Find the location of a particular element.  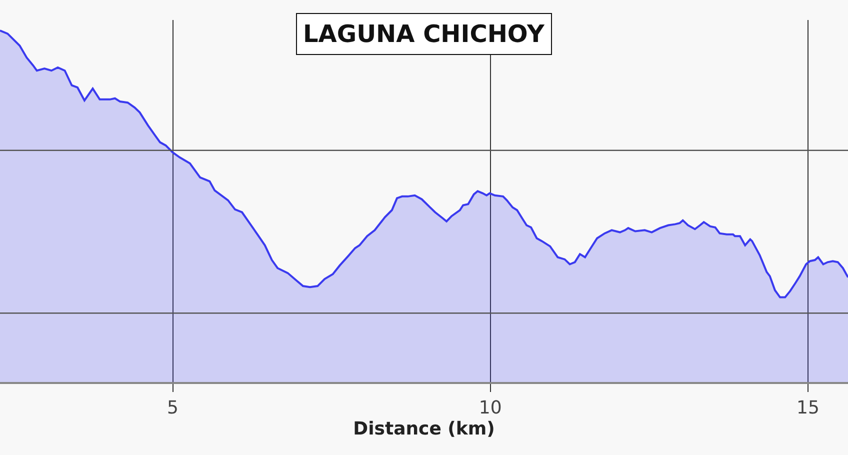

x-tick-label: 10 is located at coordinates (490, 408).